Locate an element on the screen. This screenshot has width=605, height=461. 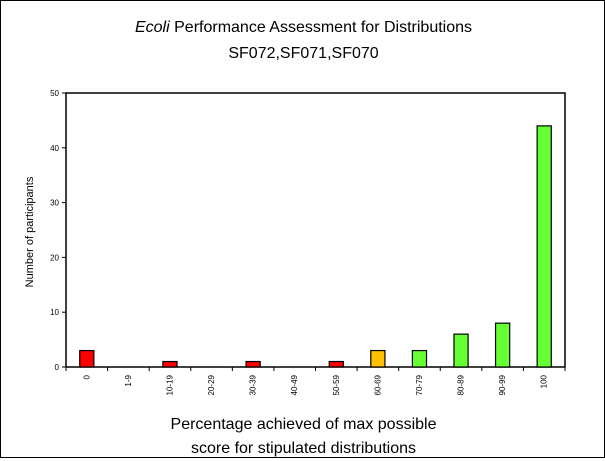
y-tick-label: 10 is located at coordinates (54, 312).